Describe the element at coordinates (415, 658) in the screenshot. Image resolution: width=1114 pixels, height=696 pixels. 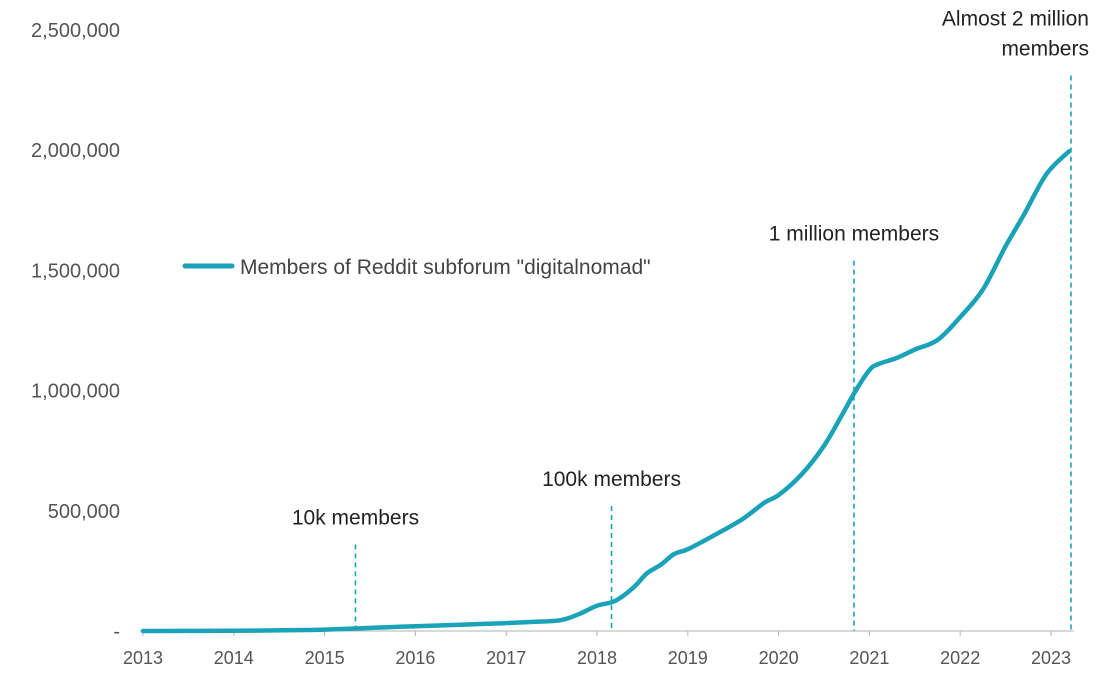
I see `x-tick-label: 2016` at that location.